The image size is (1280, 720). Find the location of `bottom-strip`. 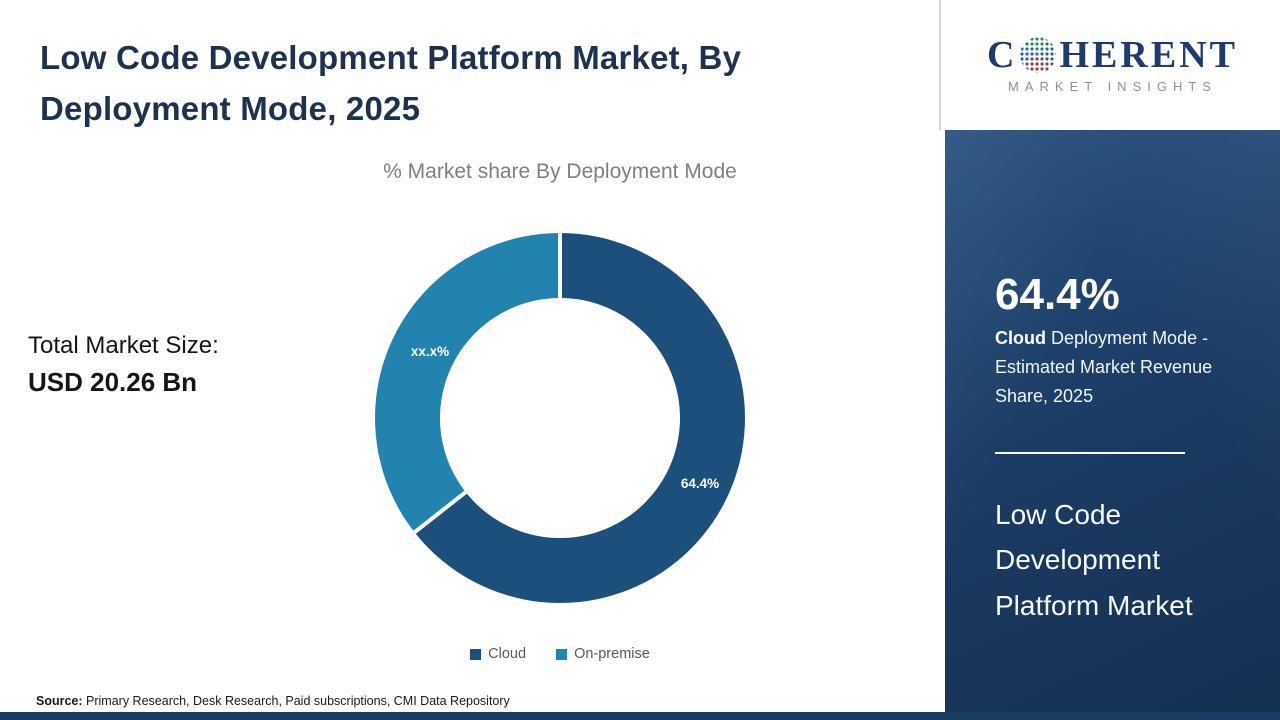

bottom-strip is located at coordinates (640, 716).